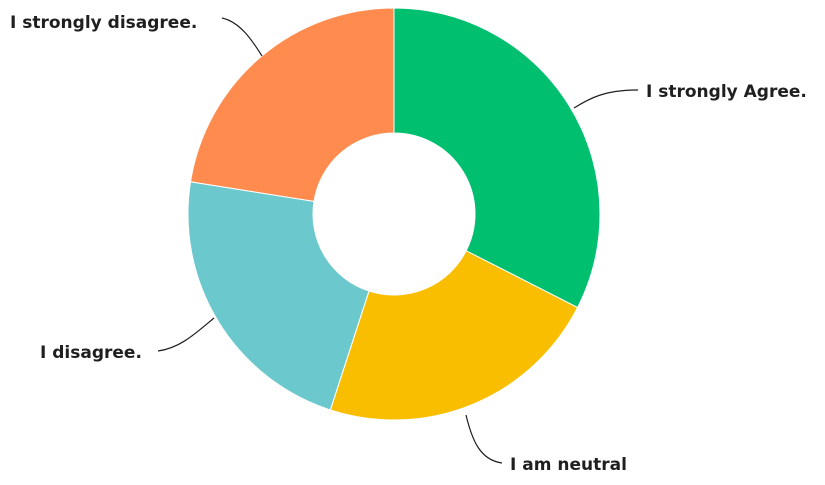 Image resolution: width=825 pixels, height=485 pixels. I want to click on slice-label-disagree: I disagree., so click(91, 353).